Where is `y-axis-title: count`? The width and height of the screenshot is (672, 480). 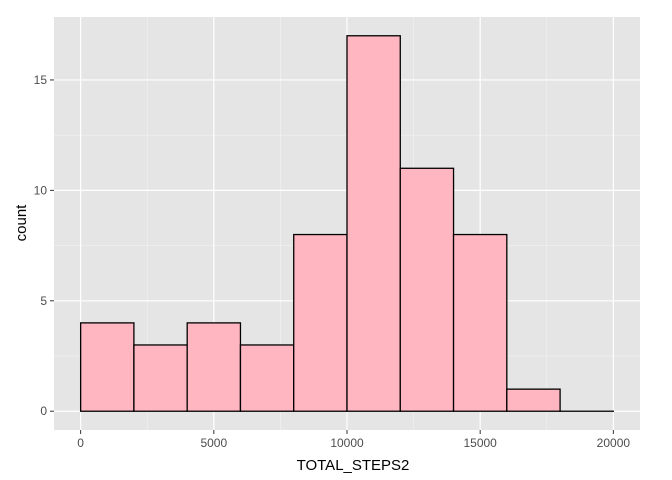 y-axis-title: count is located at coordinates (21, 223).